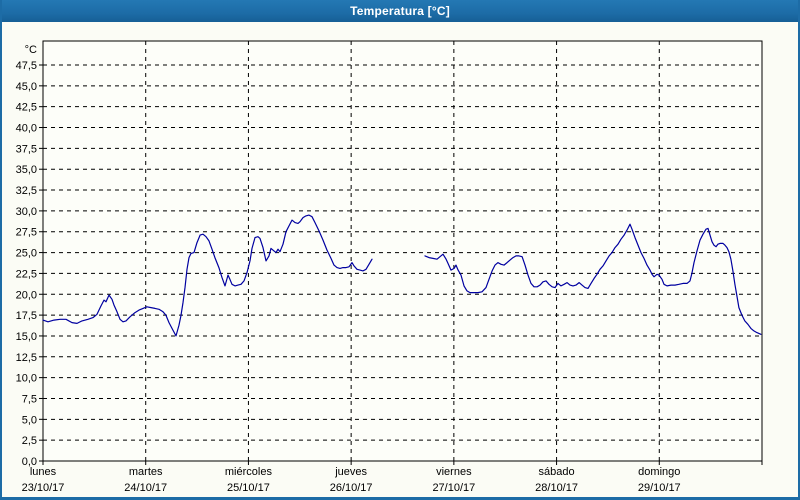 This screenshot has width=800, height=500. What do you see at coordinates (29, 420) in the screenshot?
I see `y-axis-tick-label: 5,0` at bounding box center [29, 420].